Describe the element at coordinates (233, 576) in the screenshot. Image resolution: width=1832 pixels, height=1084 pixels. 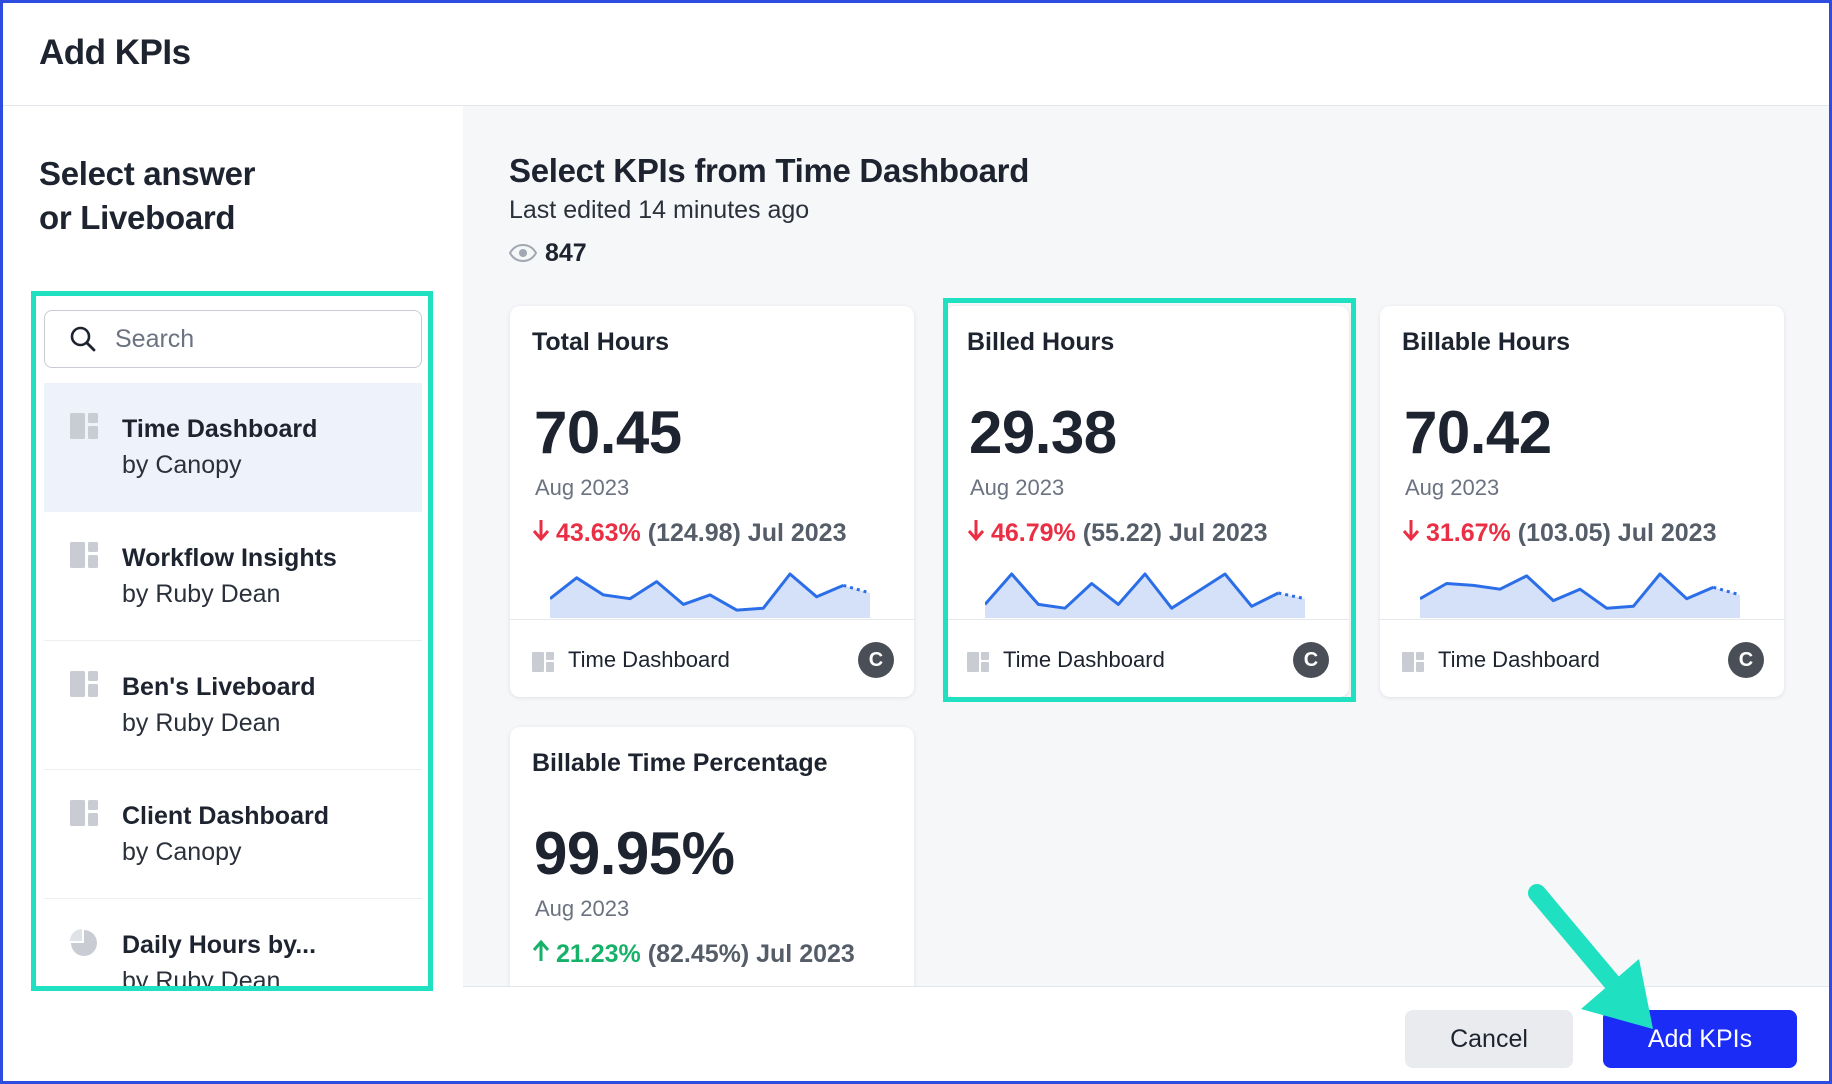
I see `list-item-workflow-insights: Workflow Insights by Ruby Dean` at that location.